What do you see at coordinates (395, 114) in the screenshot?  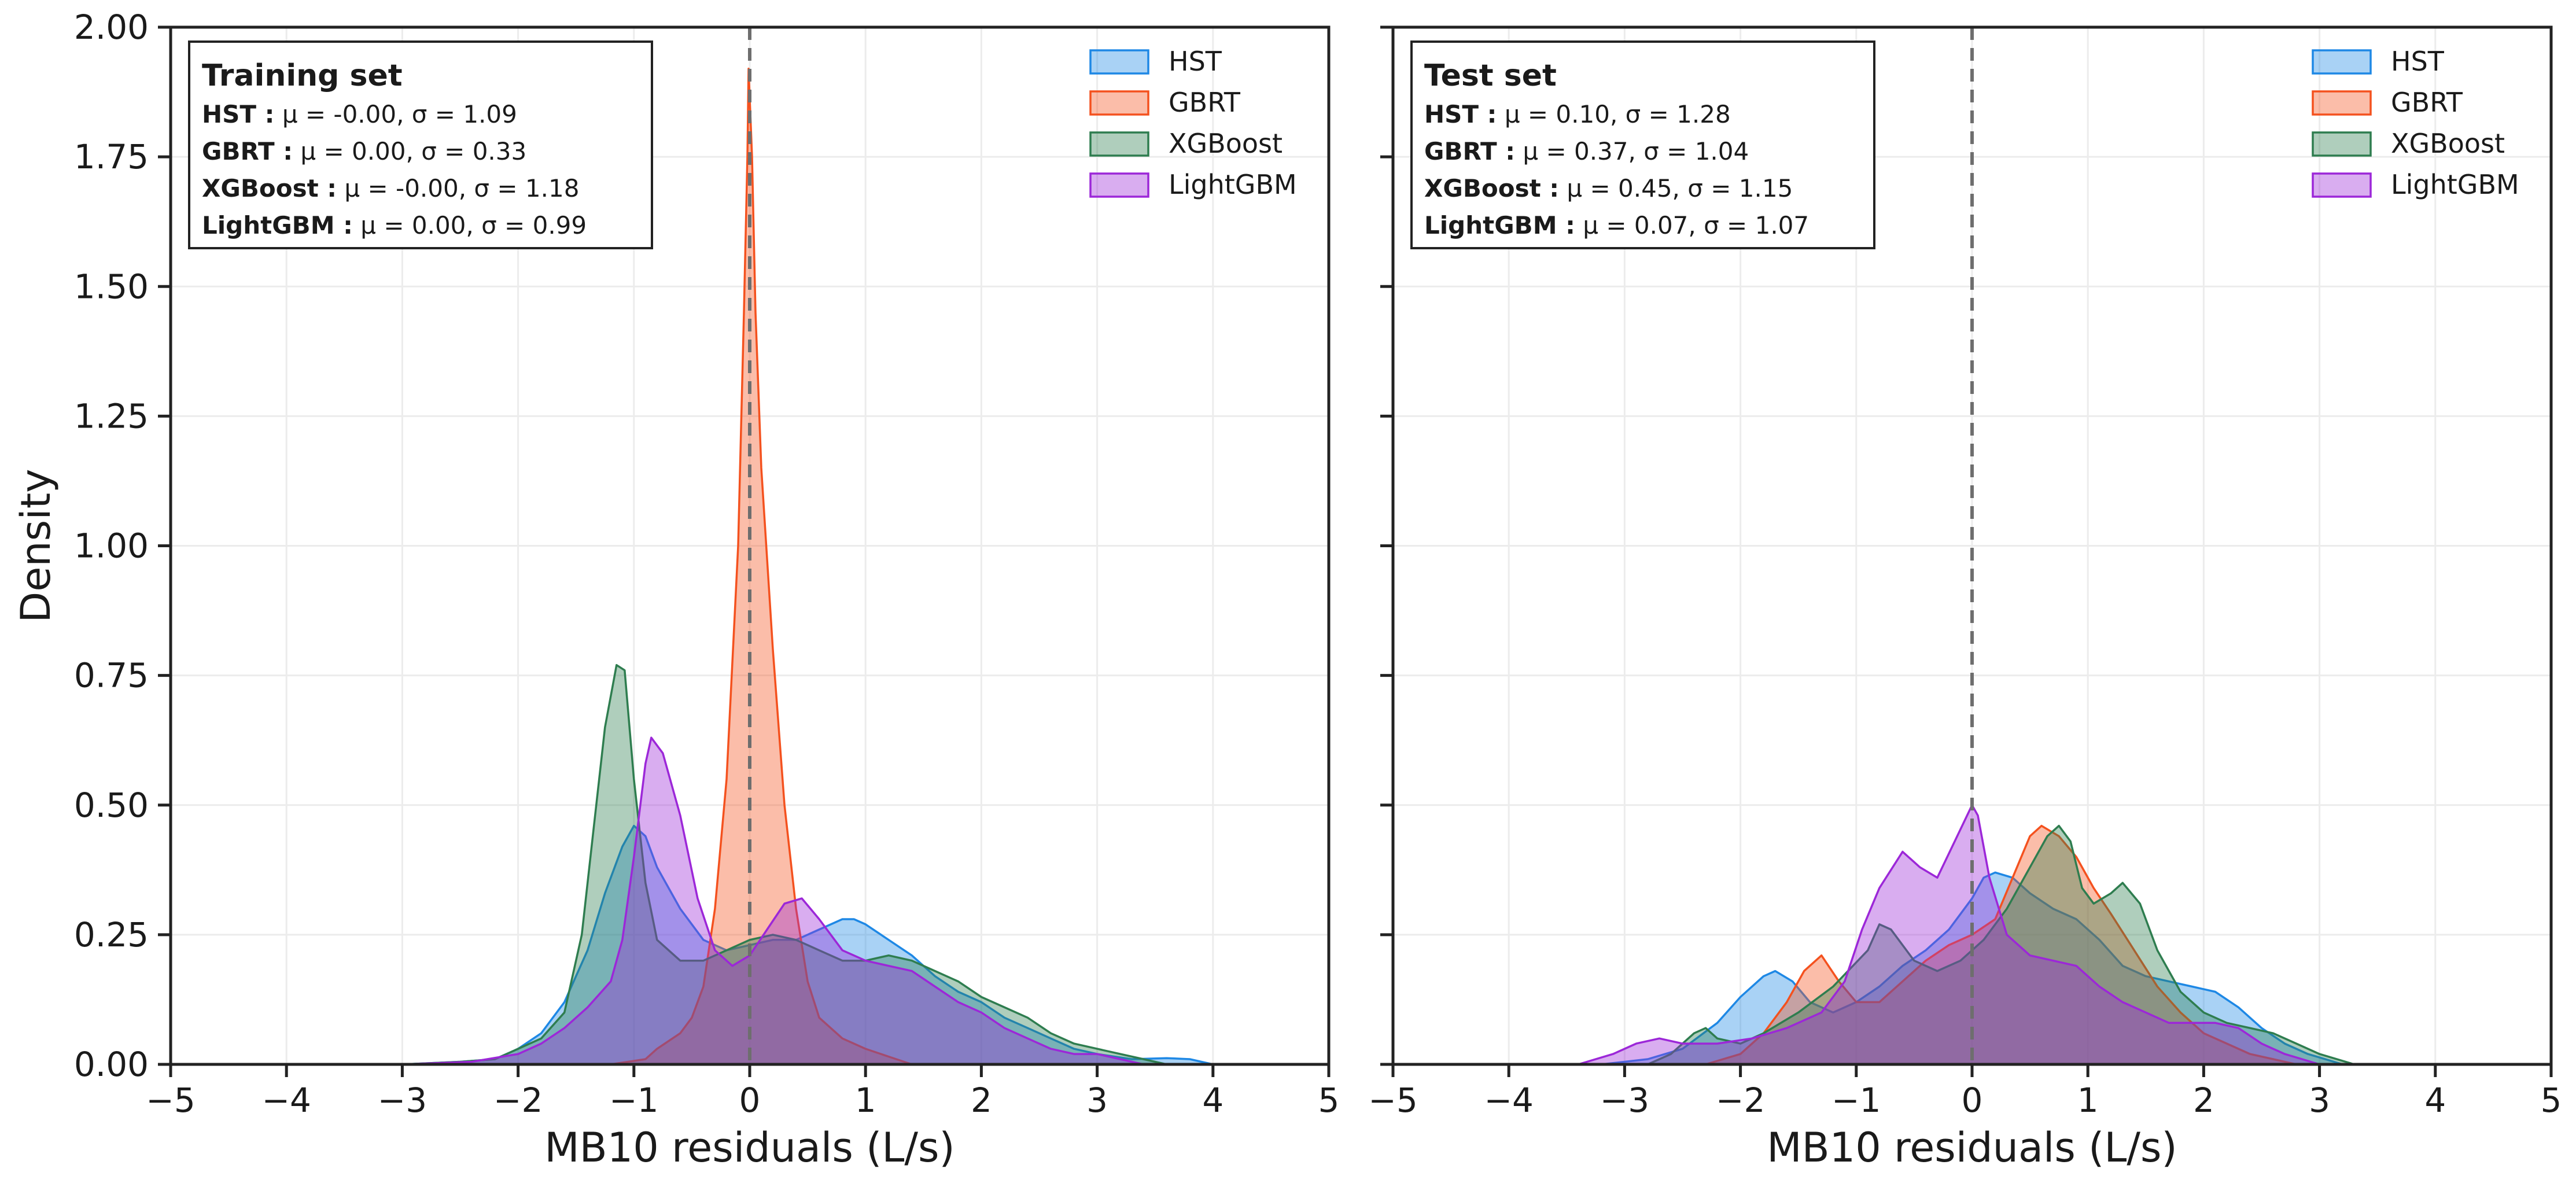 I see `stats-row-values: μ = -0.00, σ = 1.09` at bounding box center [395, 114].